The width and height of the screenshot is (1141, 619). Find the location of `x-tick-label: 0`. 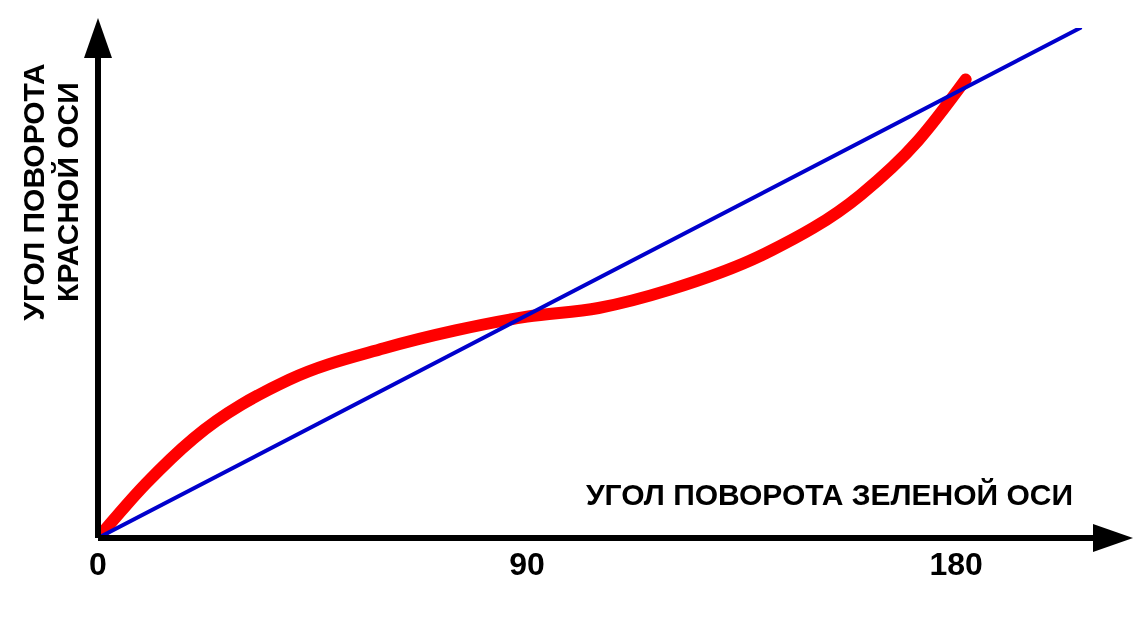

x-tick-label: 0 is located at coordinates (98, 563).